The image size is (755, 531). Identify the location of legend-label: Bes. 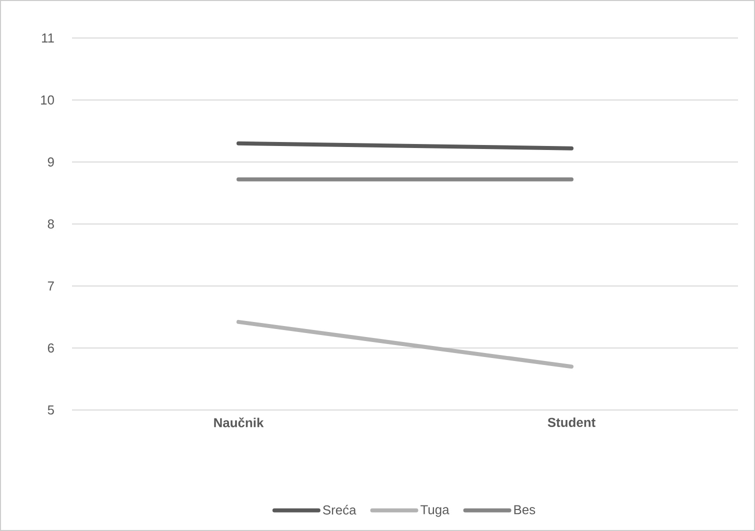
(525, 509).